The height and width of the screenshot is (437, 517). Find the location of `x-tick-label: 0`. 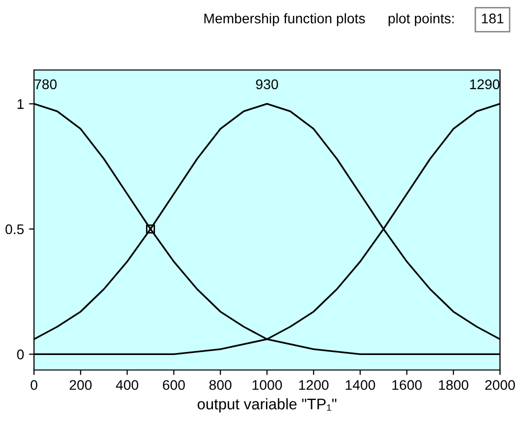

x-tick-label: 0 is located at coordinates (34, 385).